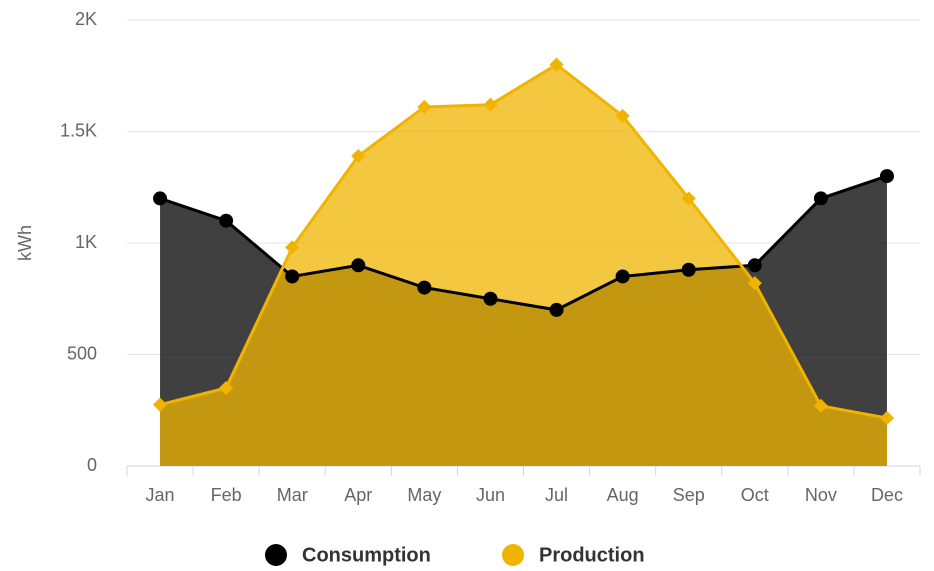 The image size is (934, 571). Describe the element at coordinates (78, 130) in the screenshot. I see `y-tick-label: 1.5K` at that location.